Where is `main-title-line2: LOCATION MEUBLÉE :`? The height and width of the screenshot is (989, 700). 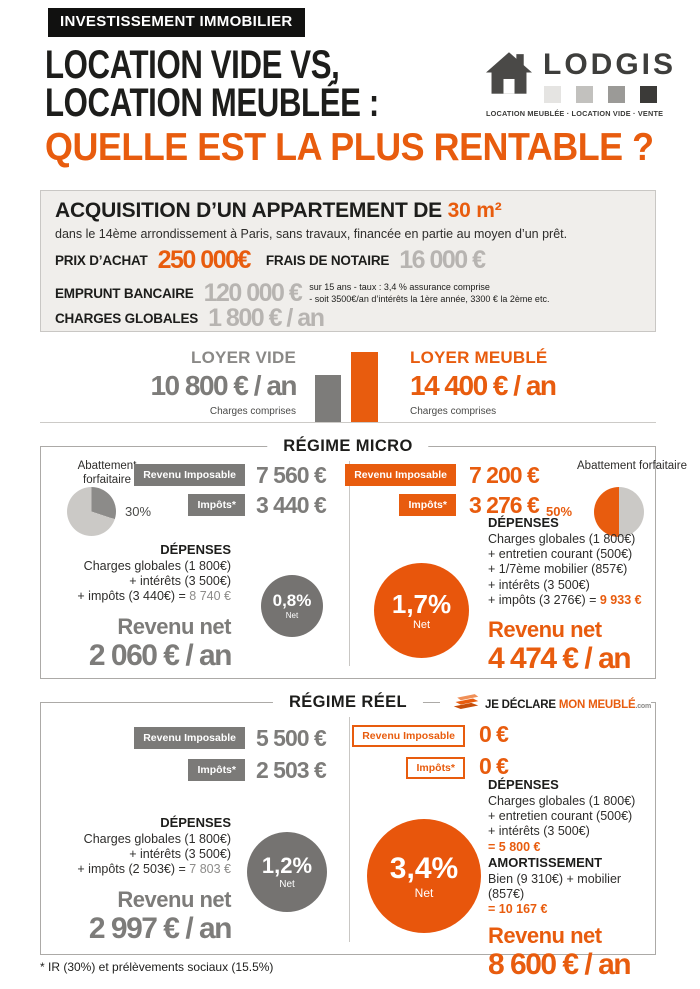
main-title-line2: LOCATION MEUBLÉE : is located at coordinates (212, 103).